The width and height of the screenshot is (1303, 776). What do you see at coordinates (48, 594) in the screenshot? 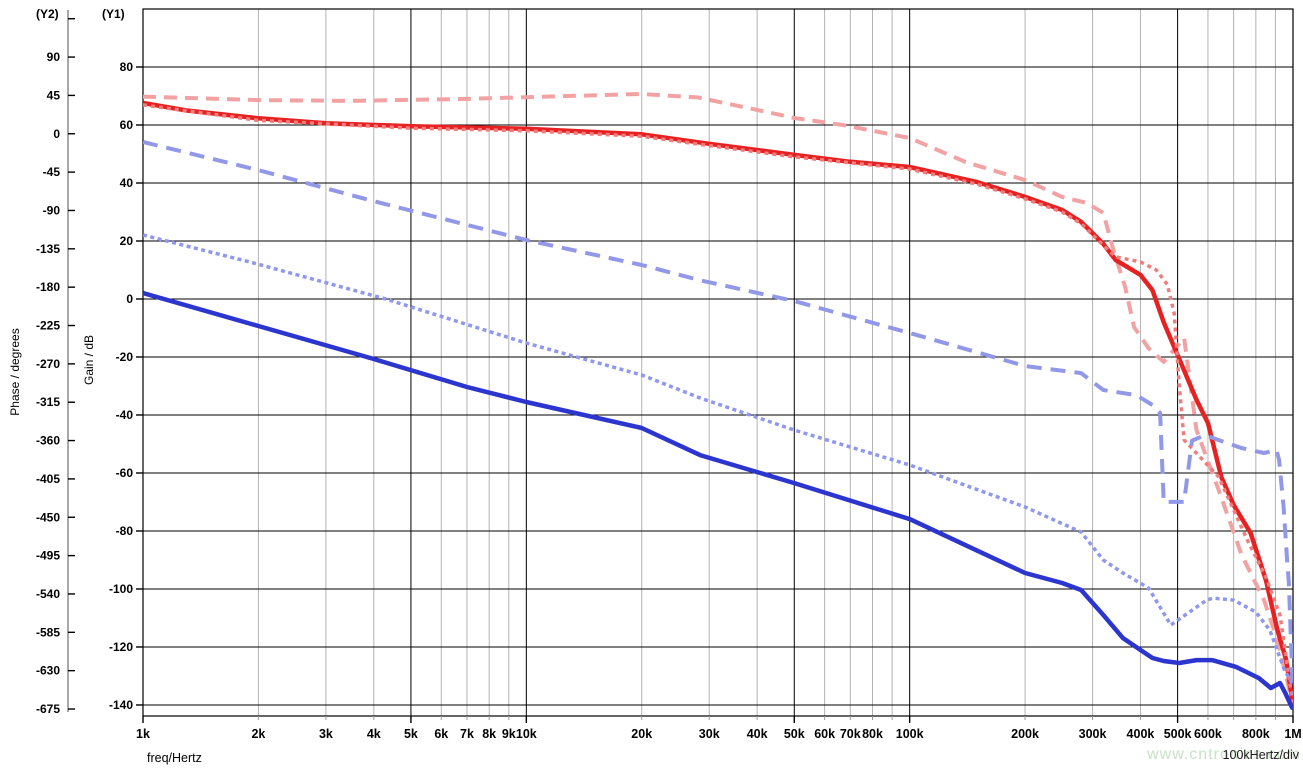
I see `y2-tick-label: -540` at bounding box center [48, 594].